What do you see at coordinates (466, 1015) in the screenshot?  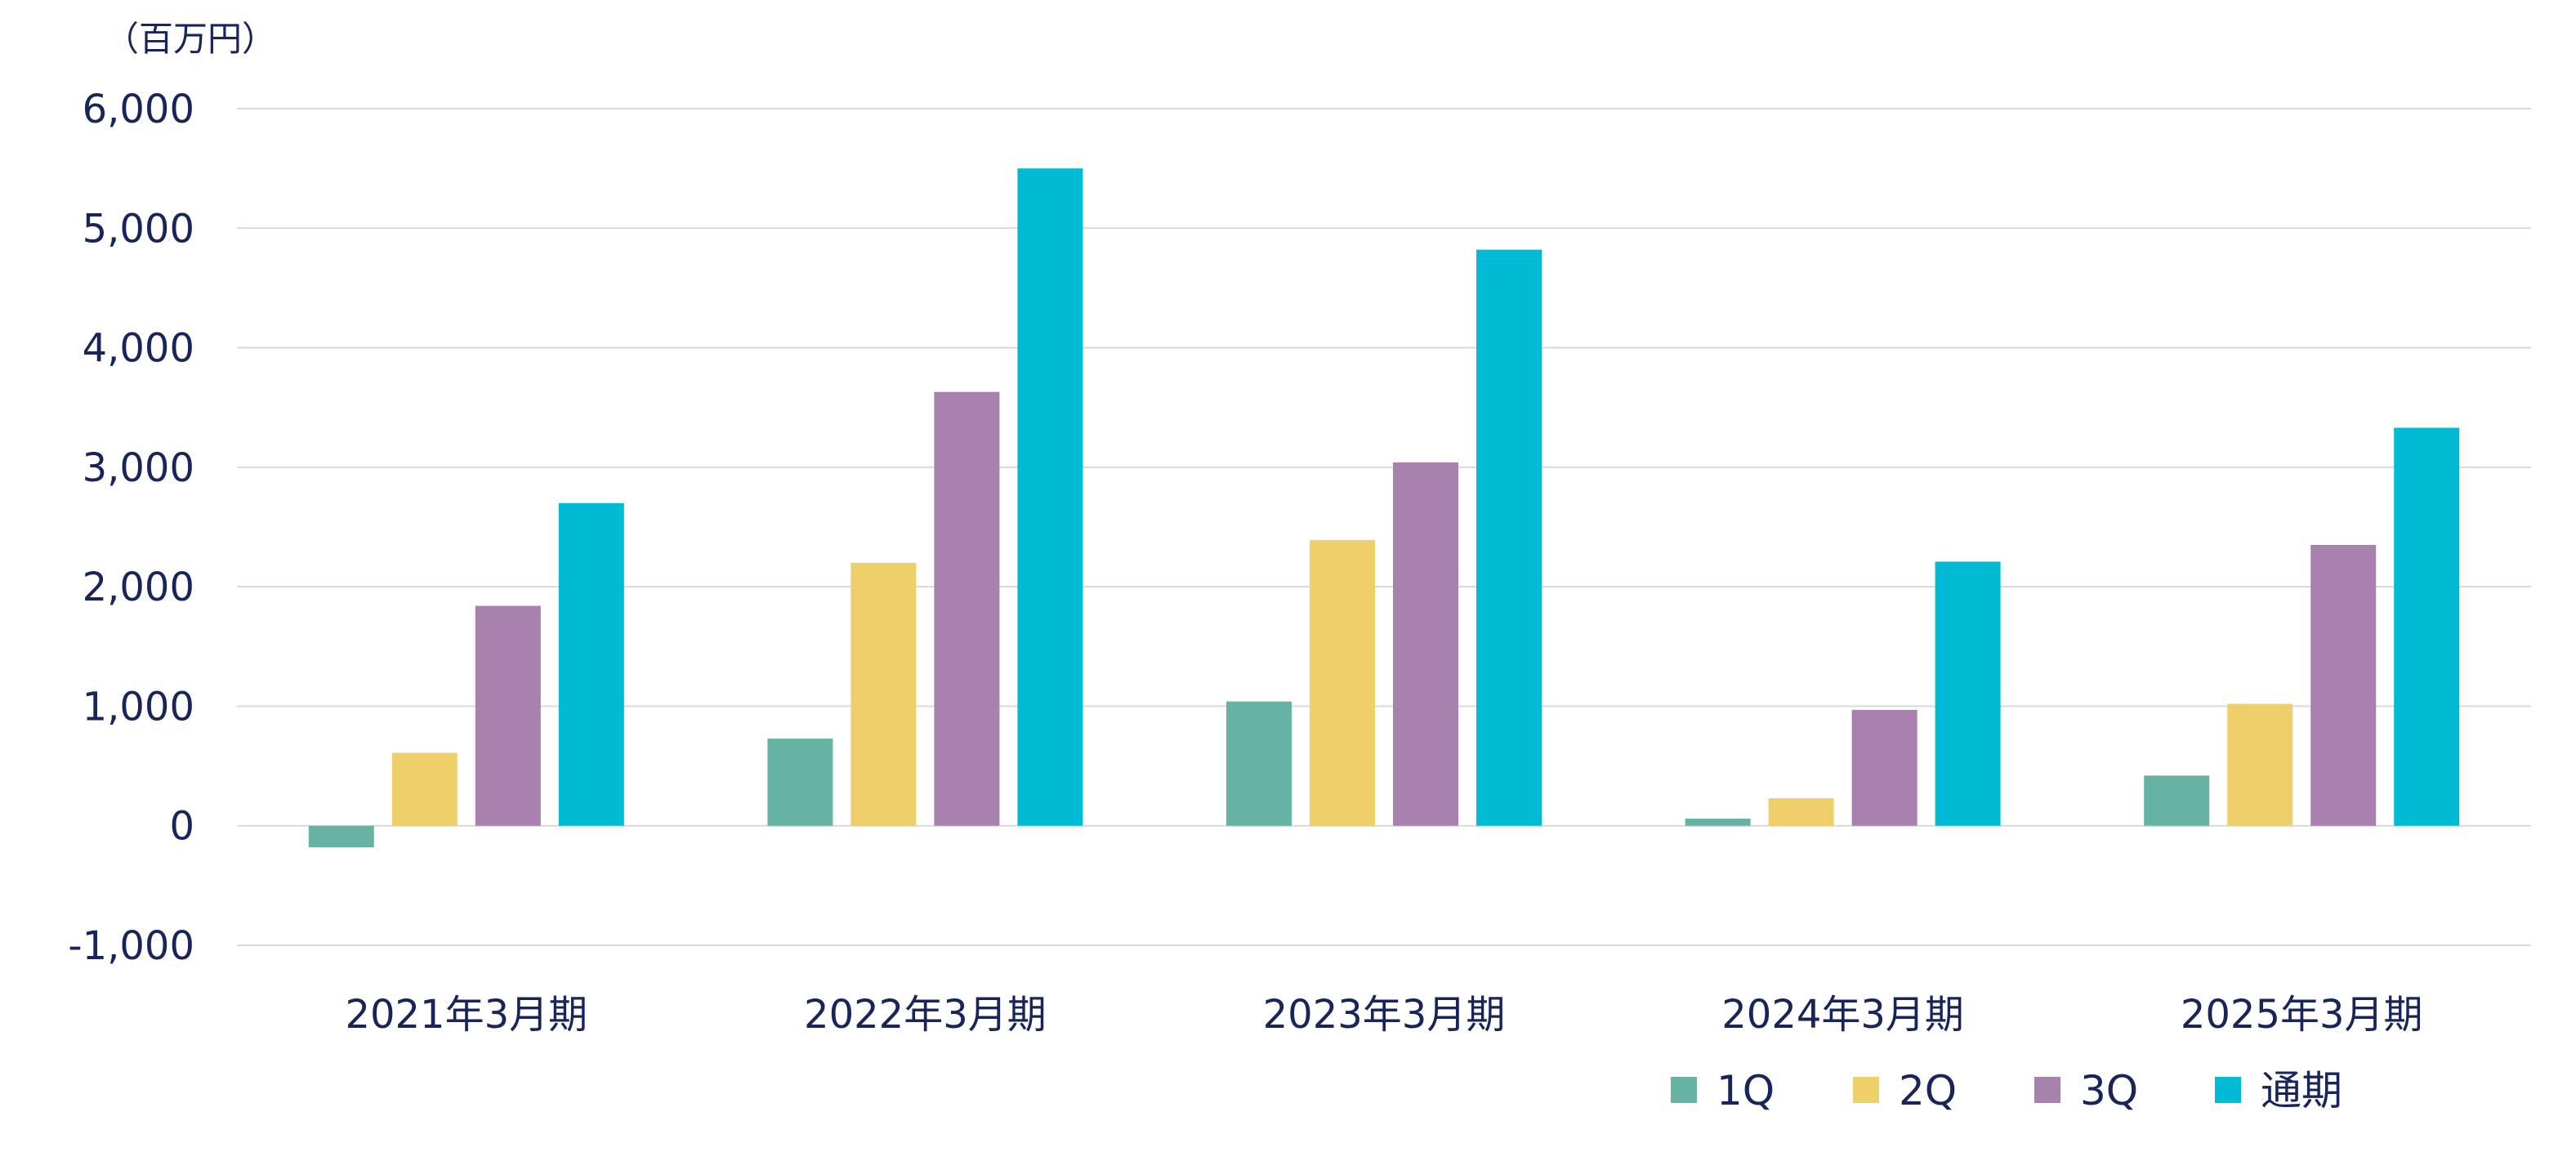 I see `x-category-label: 2021年3月期` at bounding box center [466, 1015].